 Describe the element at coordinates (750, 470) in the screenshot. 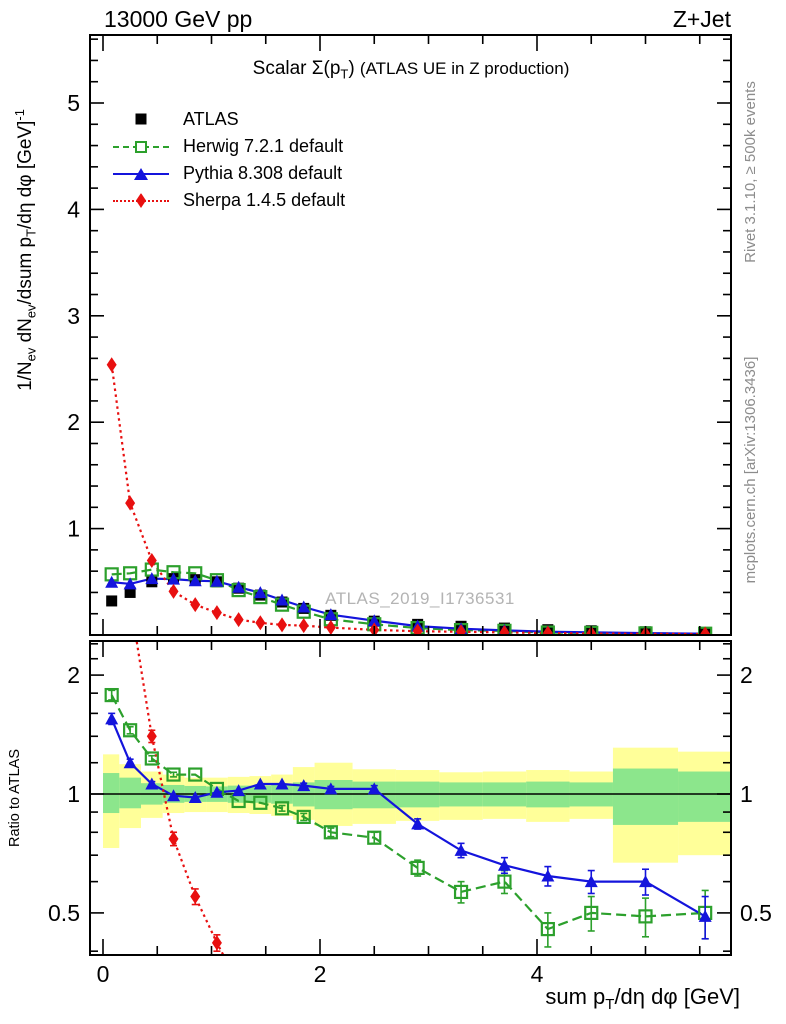

I see `mcplots-attribution-note: mcplots.cern.ch [arXiv:1306.3436]` at that location.